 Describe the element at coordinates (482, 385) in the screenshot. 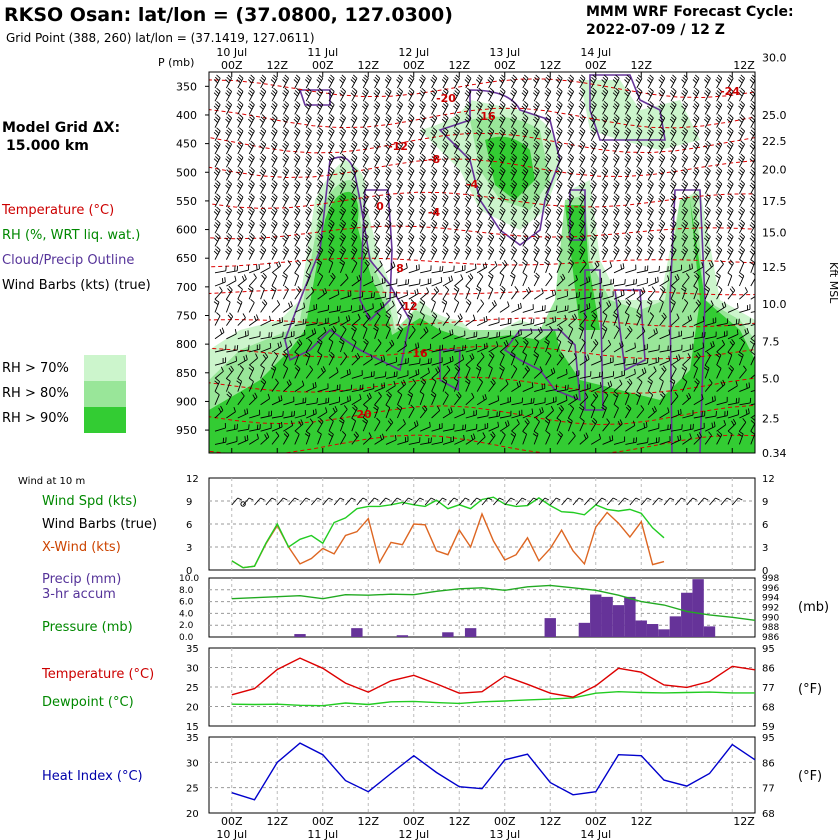

I see `isotherm` at that location.